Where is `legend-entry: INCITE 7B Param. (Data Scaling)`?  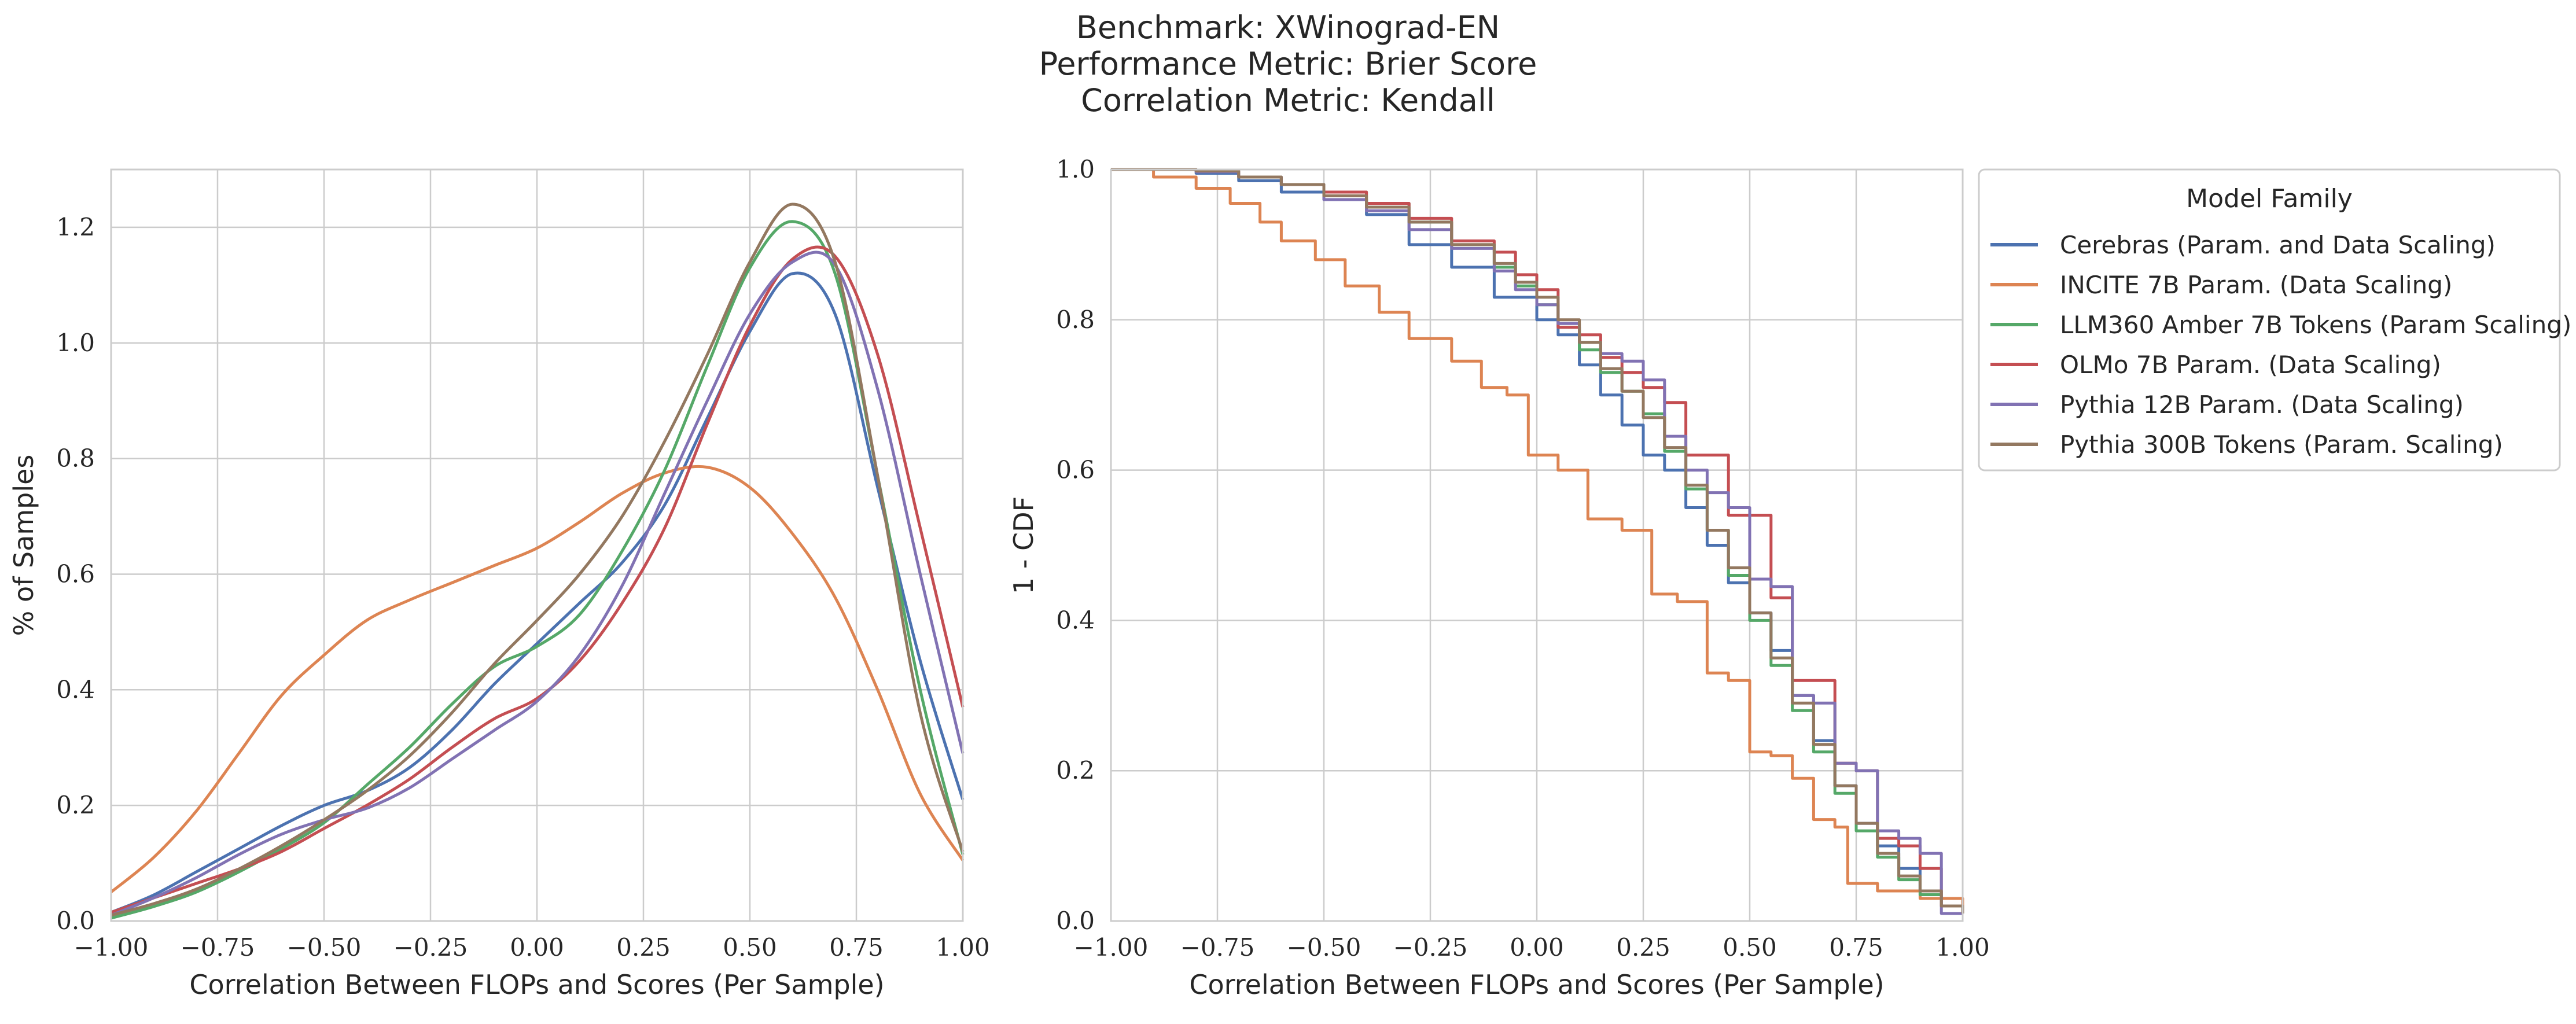
legend-entry: INCITE 7B Param. (Data Scaling) is located at coordinates (2221, 285).